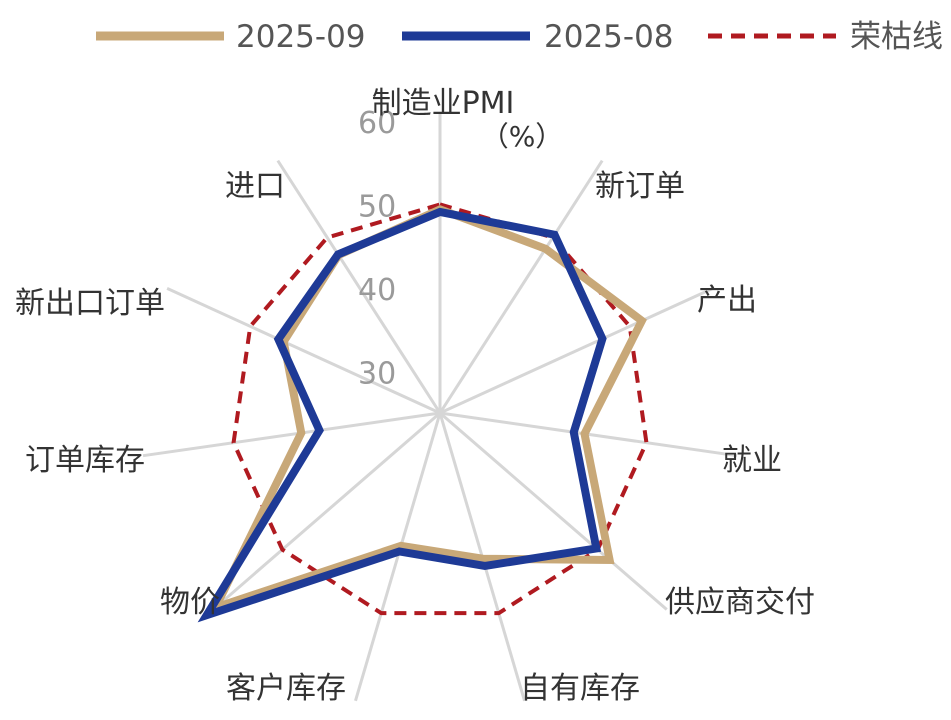 The width and height of the screenshot is (951, 720). Describe the element at coordinates (752, 460) in the screenshot. I see `category-label-3: 就业` at that location.